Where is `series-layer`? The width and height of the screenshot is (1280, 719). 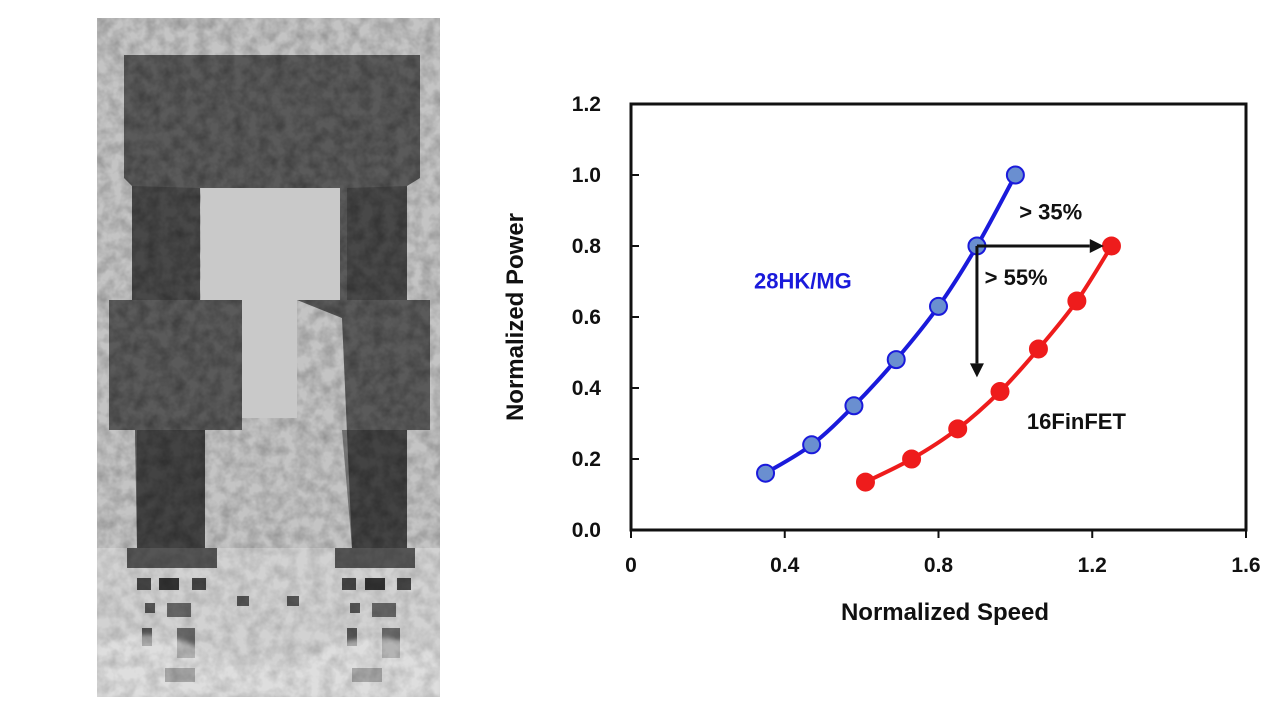
series-layer is located at coordinates (938, 328).